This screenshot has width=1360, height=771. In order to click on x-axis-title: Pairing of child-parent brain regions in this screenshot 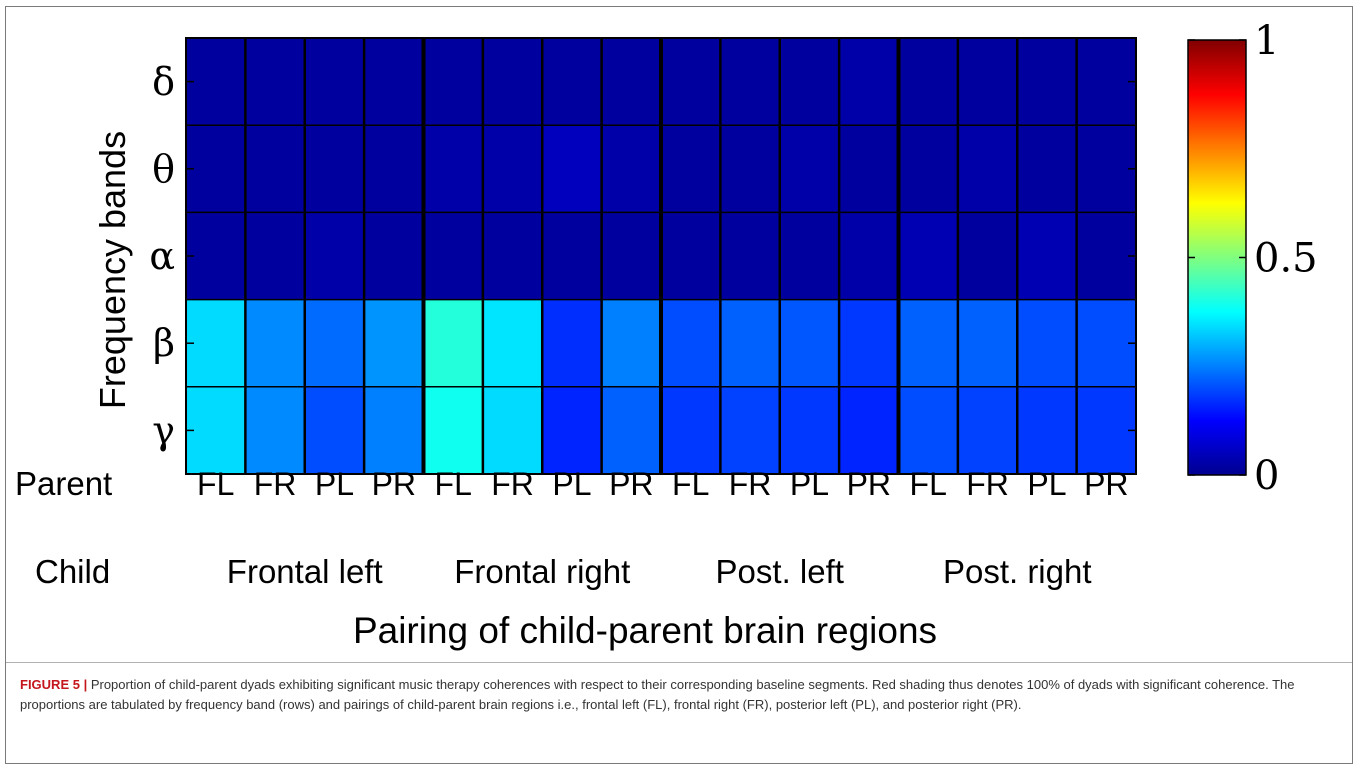, I will do `click(645, 630)`.